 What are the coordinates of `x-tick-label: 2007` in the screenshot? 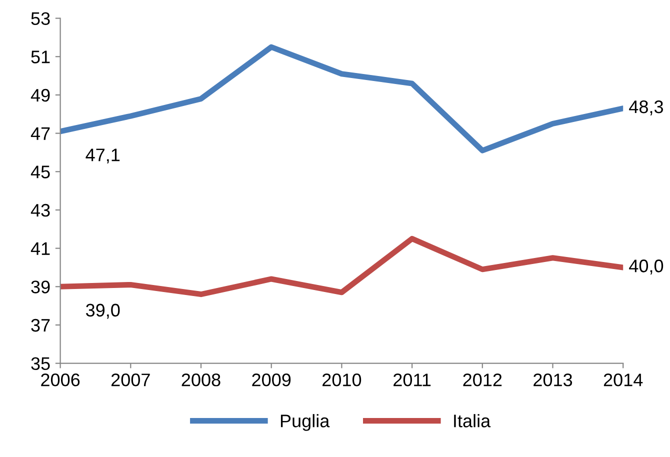 It's located at (130, 380).